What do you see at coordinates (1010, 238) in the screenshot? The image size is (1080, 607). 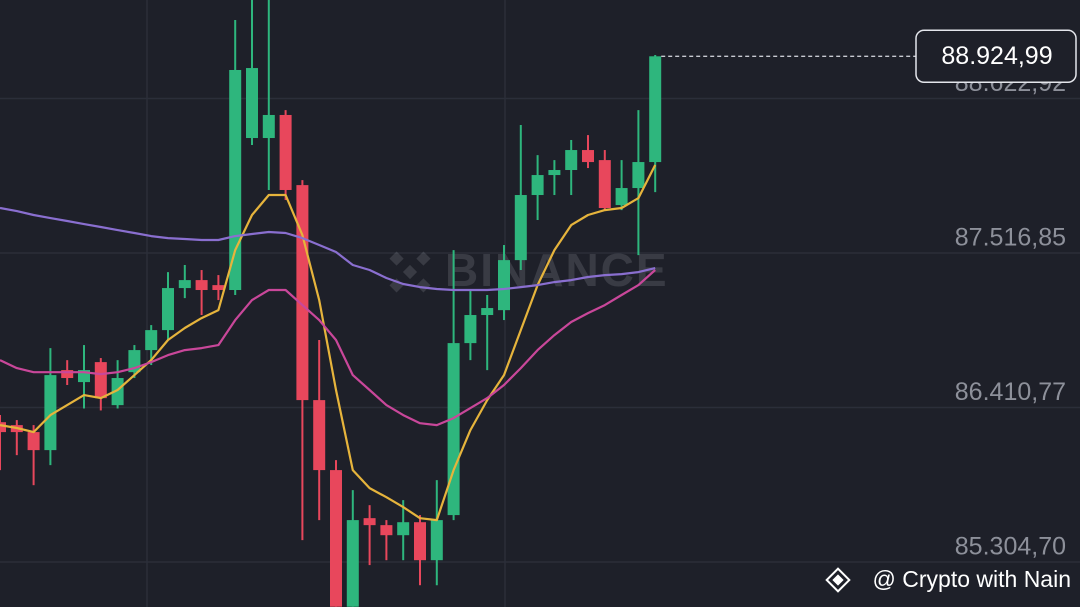 I see `y-tick-label: 87.516,85` at bounding box center [1010, 238].